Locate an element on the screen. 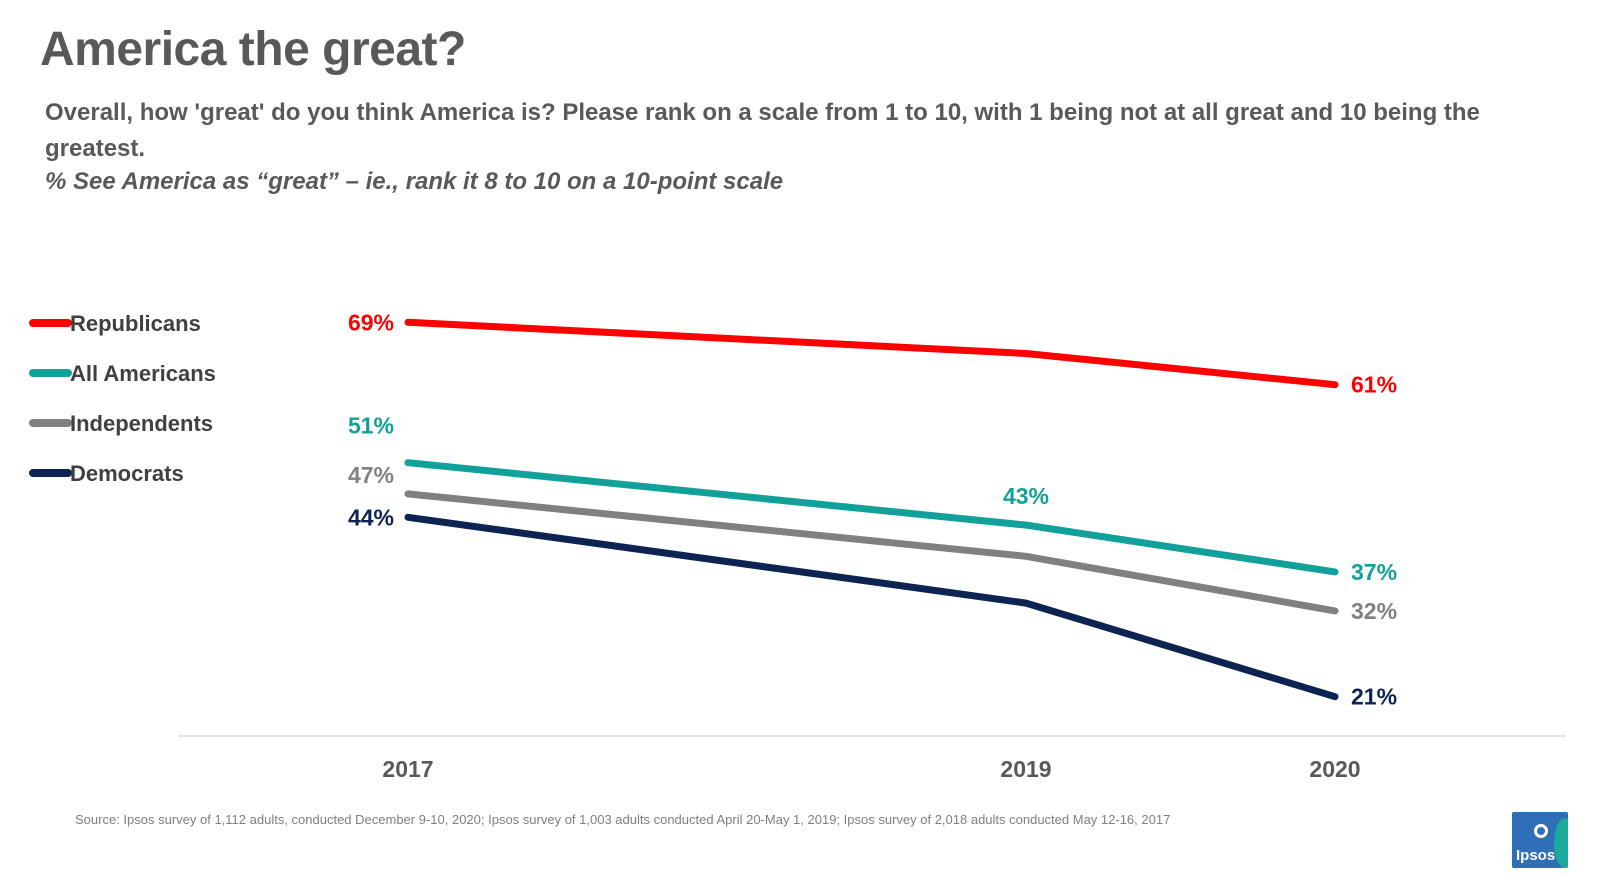 The width and height of the screenshot is (1606, 877). data-label-independents-2020: 32% is located at coordinates (1374, 611).